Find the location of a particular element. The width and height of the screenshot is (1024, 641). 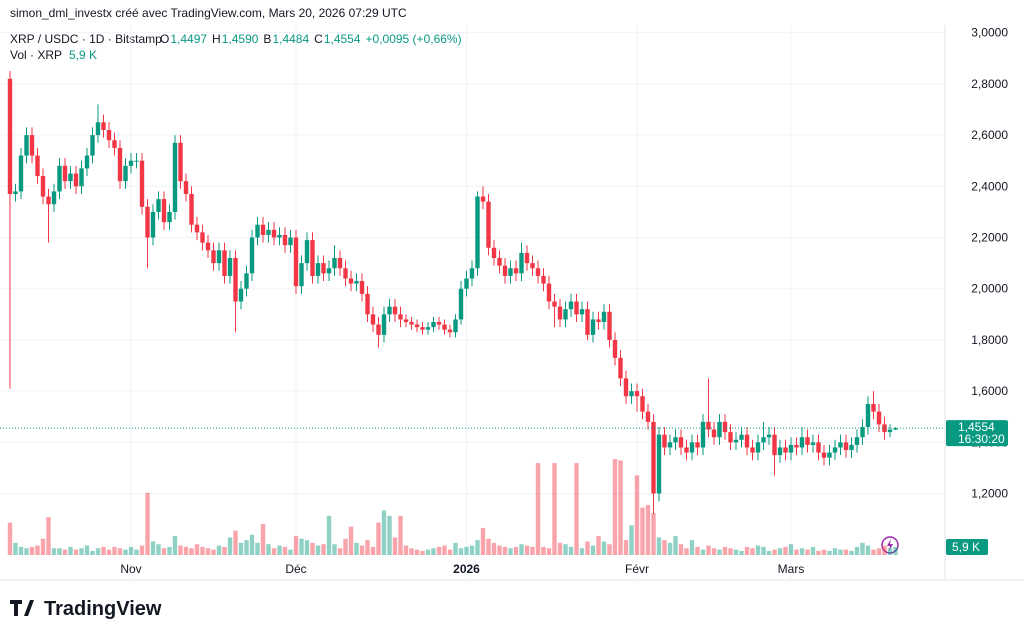

volume-title: Vol · XRP is located at coordinates (36, 55).